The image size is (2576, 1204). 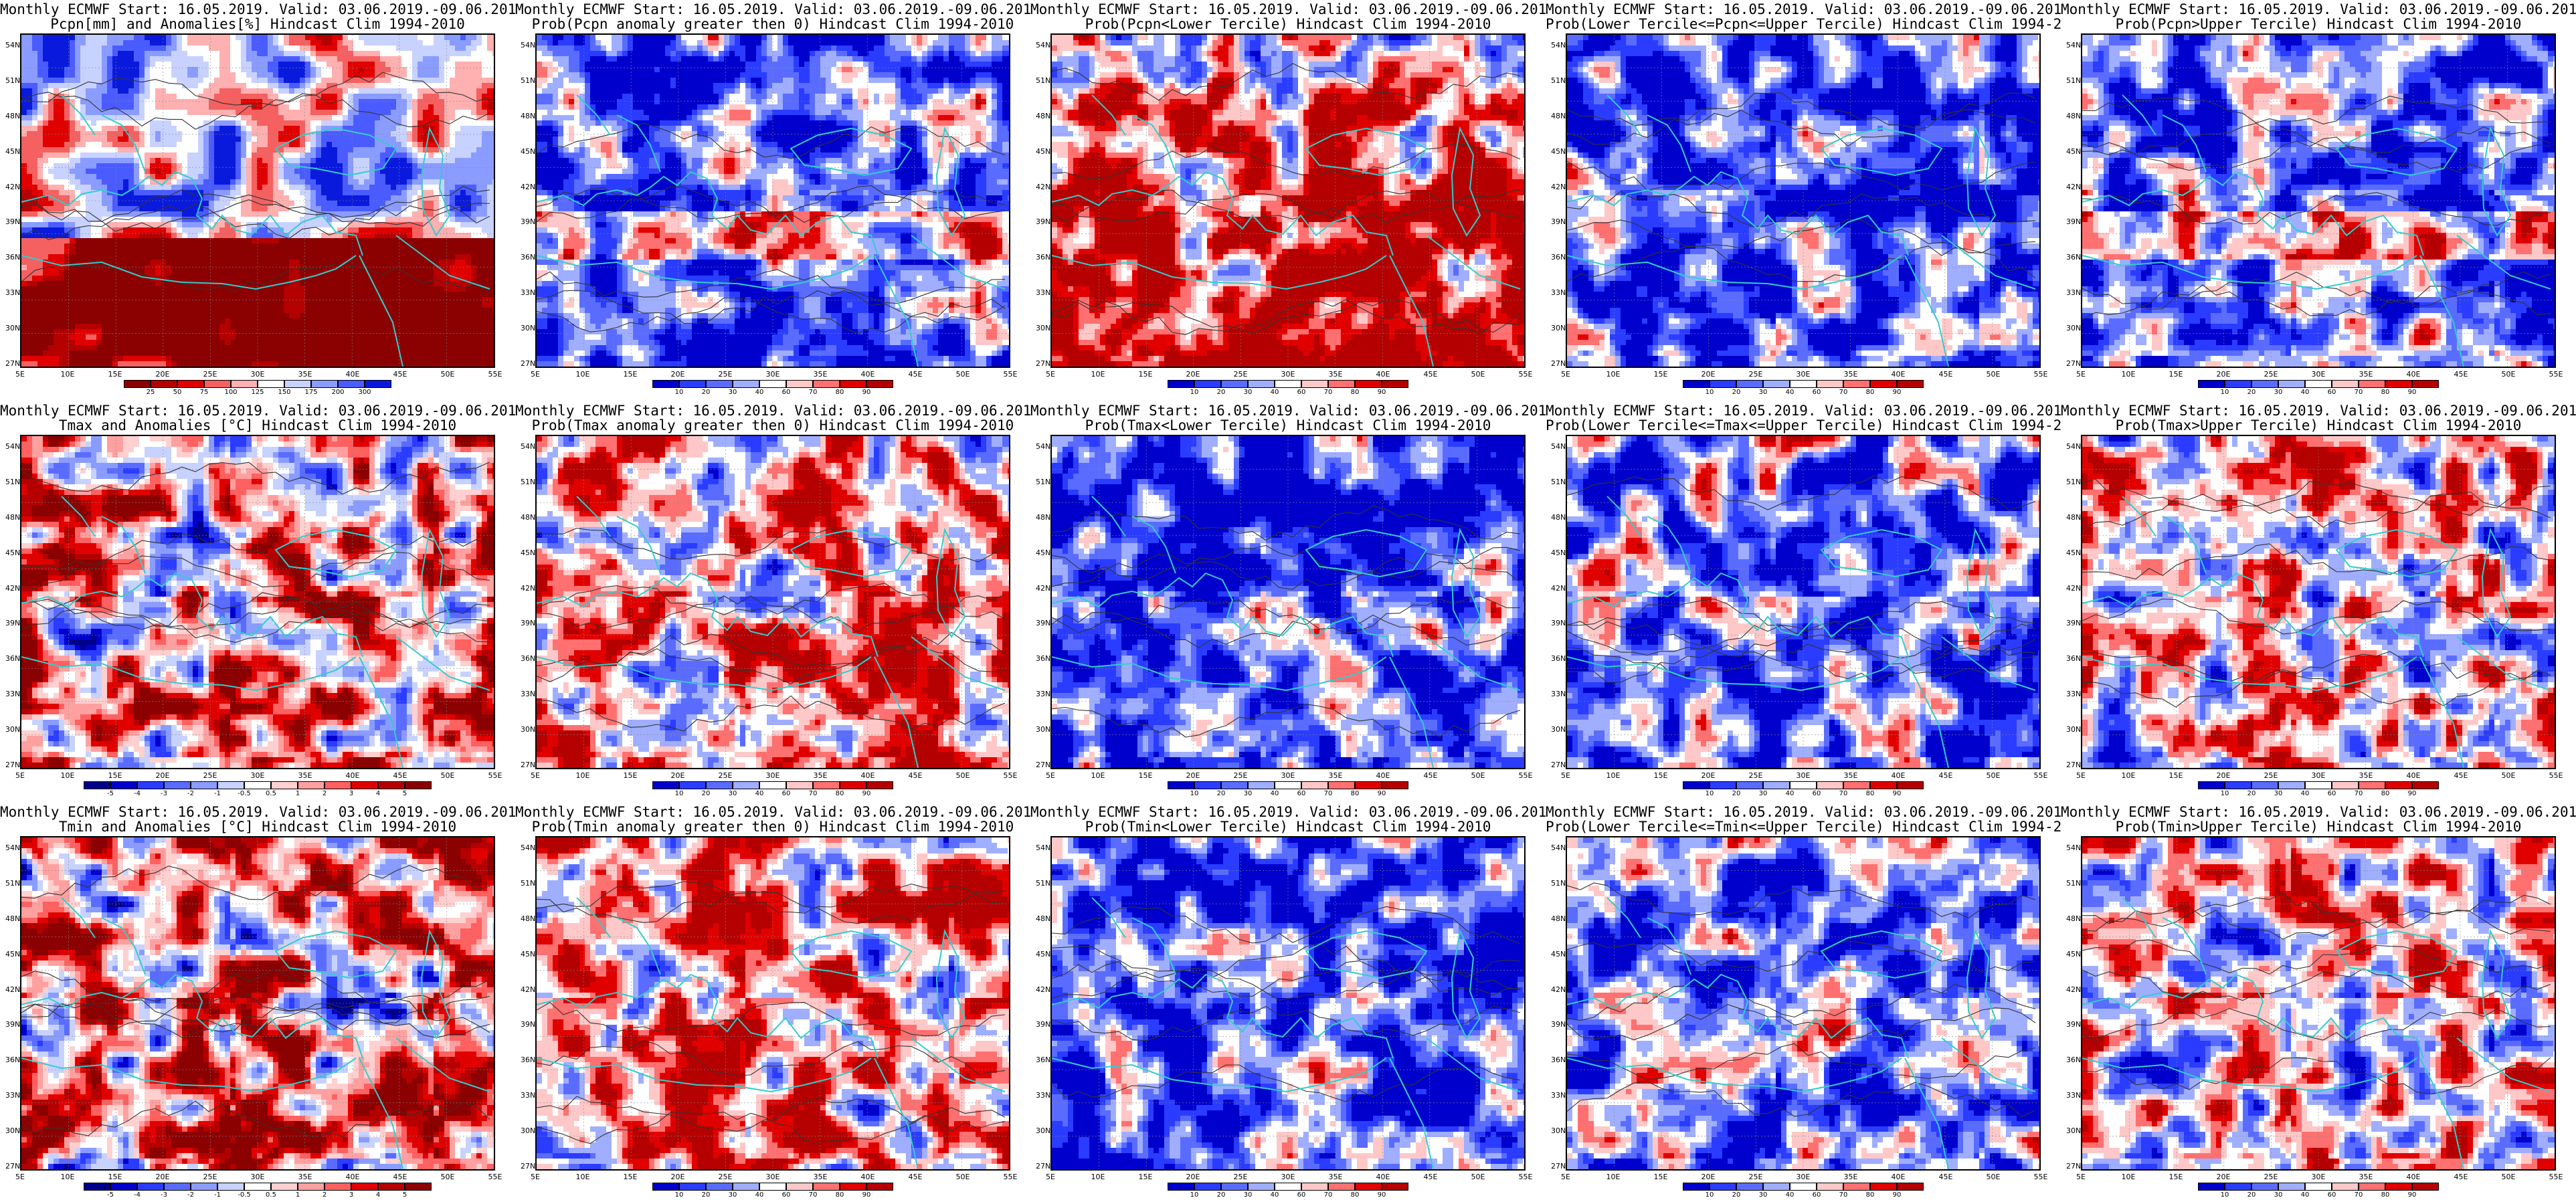 What do you see at coordinates (204, 392) in the screenshot?
I see `colorbar-tick-label: 75` at bounding box center [204, 392].